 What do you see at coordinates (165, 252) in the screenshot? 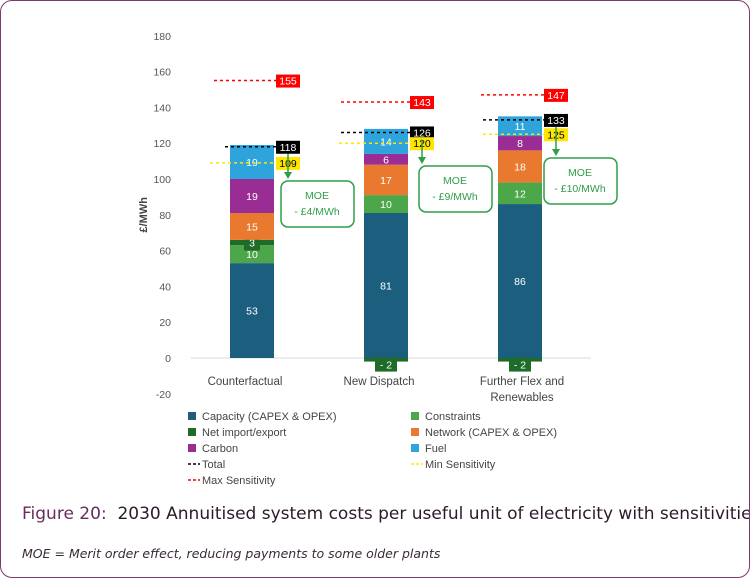
I see `y-tick-label: 60` at bounding box center [165, 252].